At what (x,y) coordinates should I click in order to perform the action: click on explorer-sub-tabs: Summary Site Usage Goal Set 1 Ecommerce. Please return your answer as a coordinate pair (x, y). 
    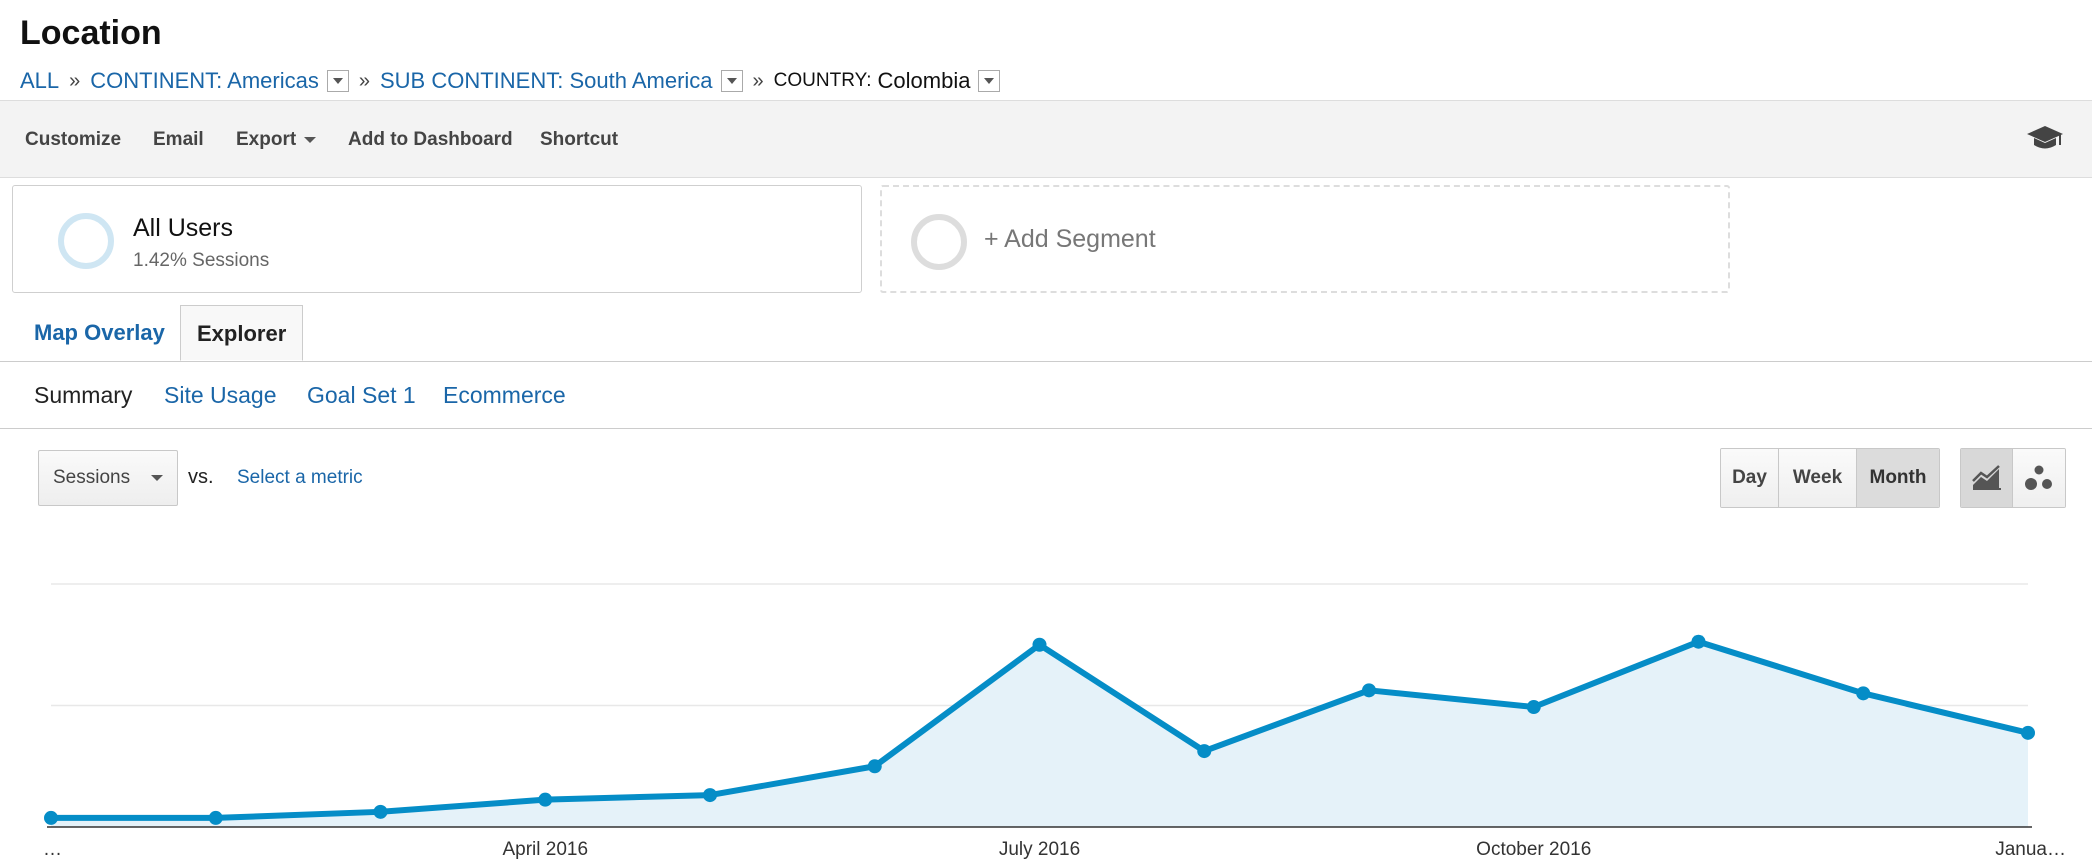
    Looking at the image, I should click on (1046, 395).